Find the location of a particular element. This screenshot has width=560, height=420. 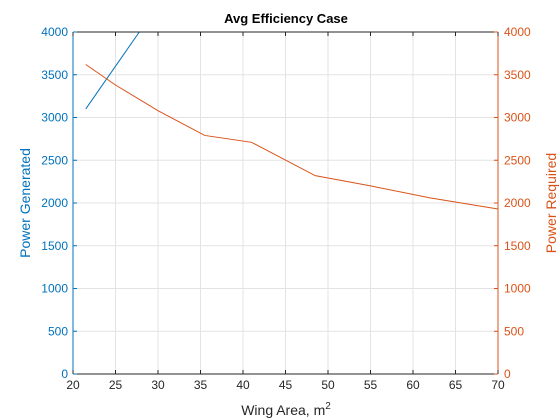

y-right-tick-label: 2000 is located at coordinates (517, 203).